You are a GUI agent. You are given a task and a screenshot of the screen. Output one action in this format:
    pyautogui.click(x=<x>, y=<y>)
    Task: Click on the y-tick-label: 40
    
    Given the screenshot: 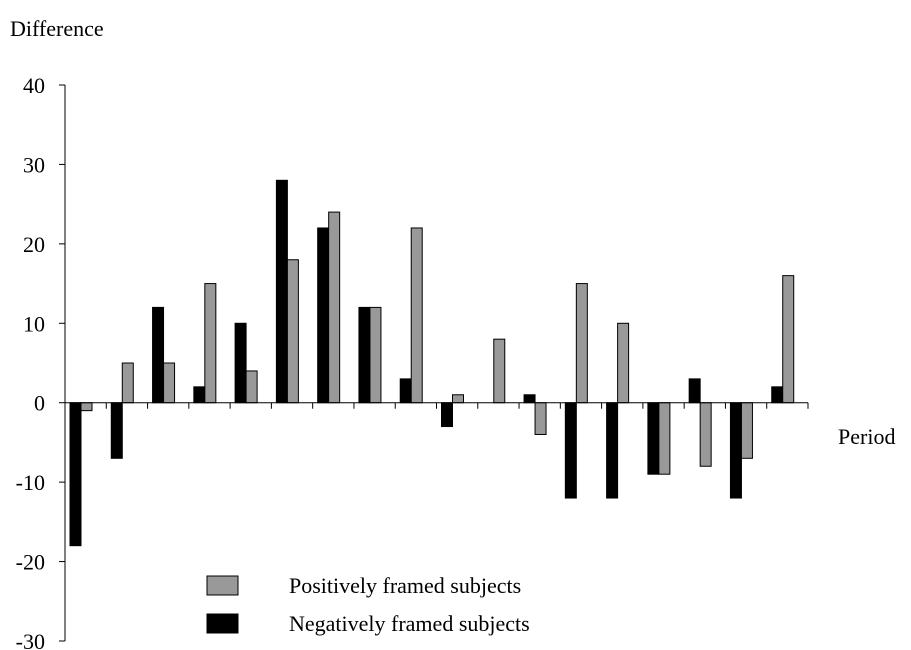 What is the action you would take?
    pyautogui.click(x=34, y=85)
    